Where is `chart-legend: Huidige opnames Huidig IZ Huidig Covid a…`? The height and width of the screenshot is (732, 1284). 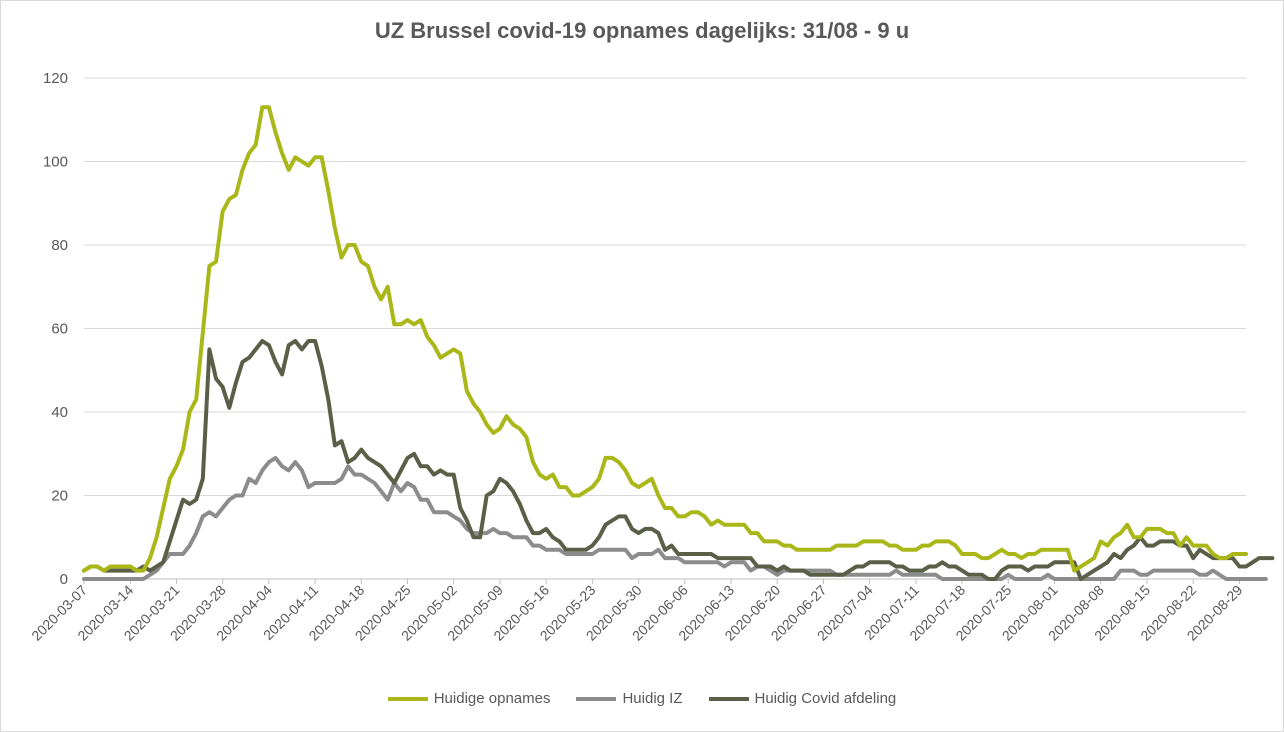 chart-legend: Huidige opnames Huidig IZ Huidig Covid a… is located at coordinates (642, 698).